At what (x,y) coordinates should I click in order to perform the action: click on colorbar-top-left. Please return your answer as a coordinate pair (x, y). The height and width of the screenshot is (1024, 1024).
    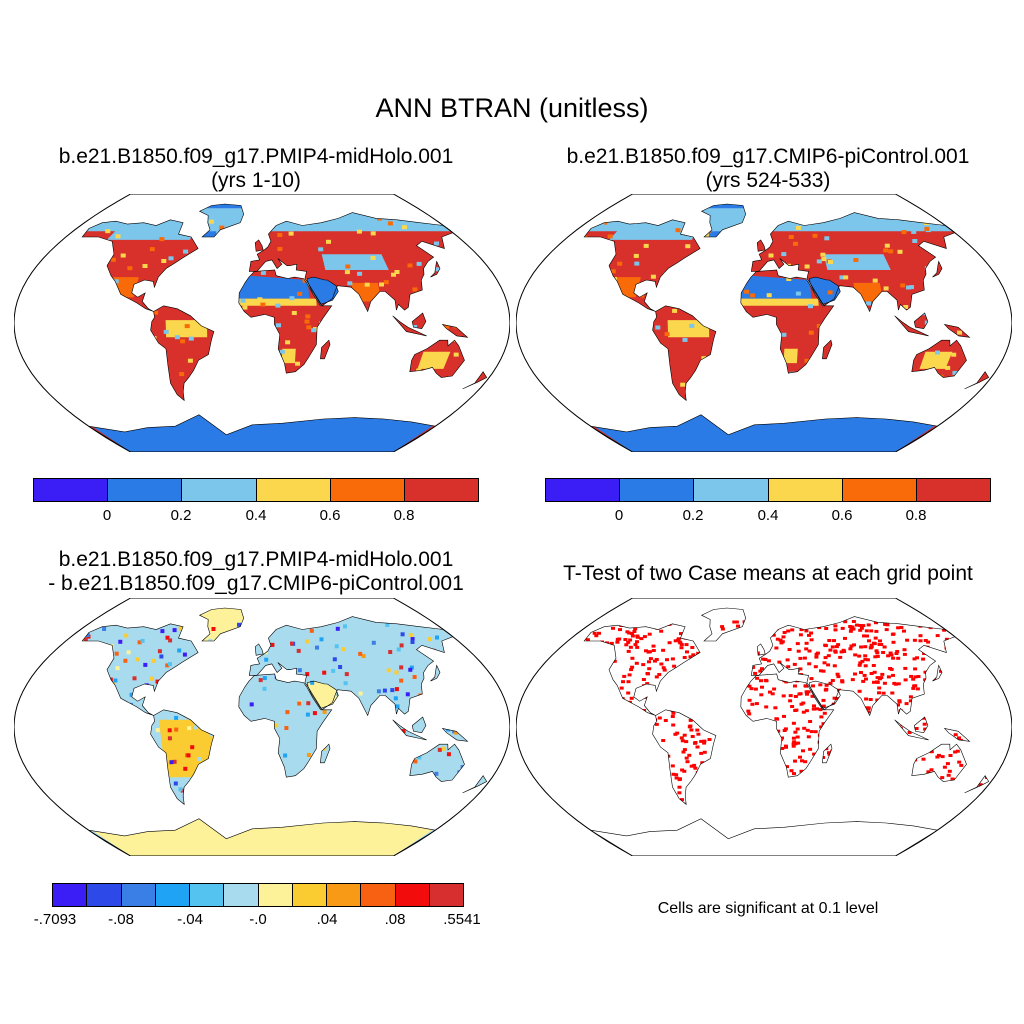
    Looking at the image, I should click on (256, 490).